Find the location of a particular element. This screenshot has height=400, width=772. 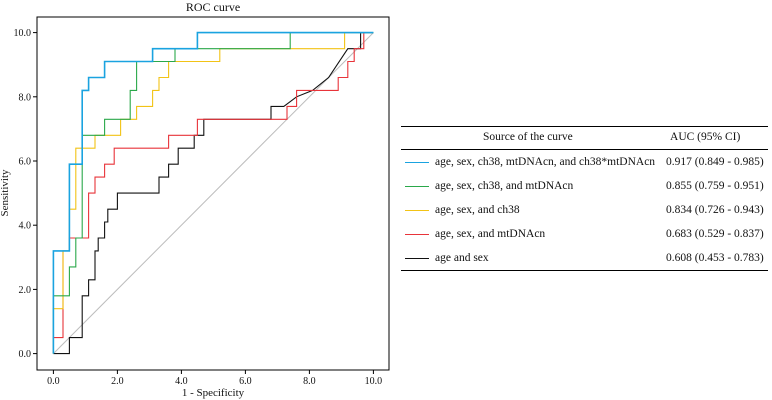

legend-series-name: age, sex, ch38, and mtDNAcn is located at coordinates (504, 186).